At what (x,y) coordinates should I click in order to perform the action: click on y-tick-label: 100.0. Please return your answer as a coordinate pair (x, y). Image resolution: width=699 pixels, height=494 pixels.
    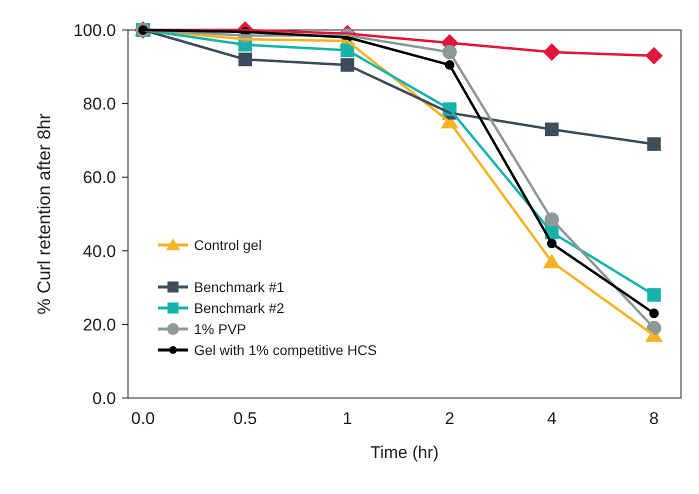
    Looking at the image, I should click on (94, 30).